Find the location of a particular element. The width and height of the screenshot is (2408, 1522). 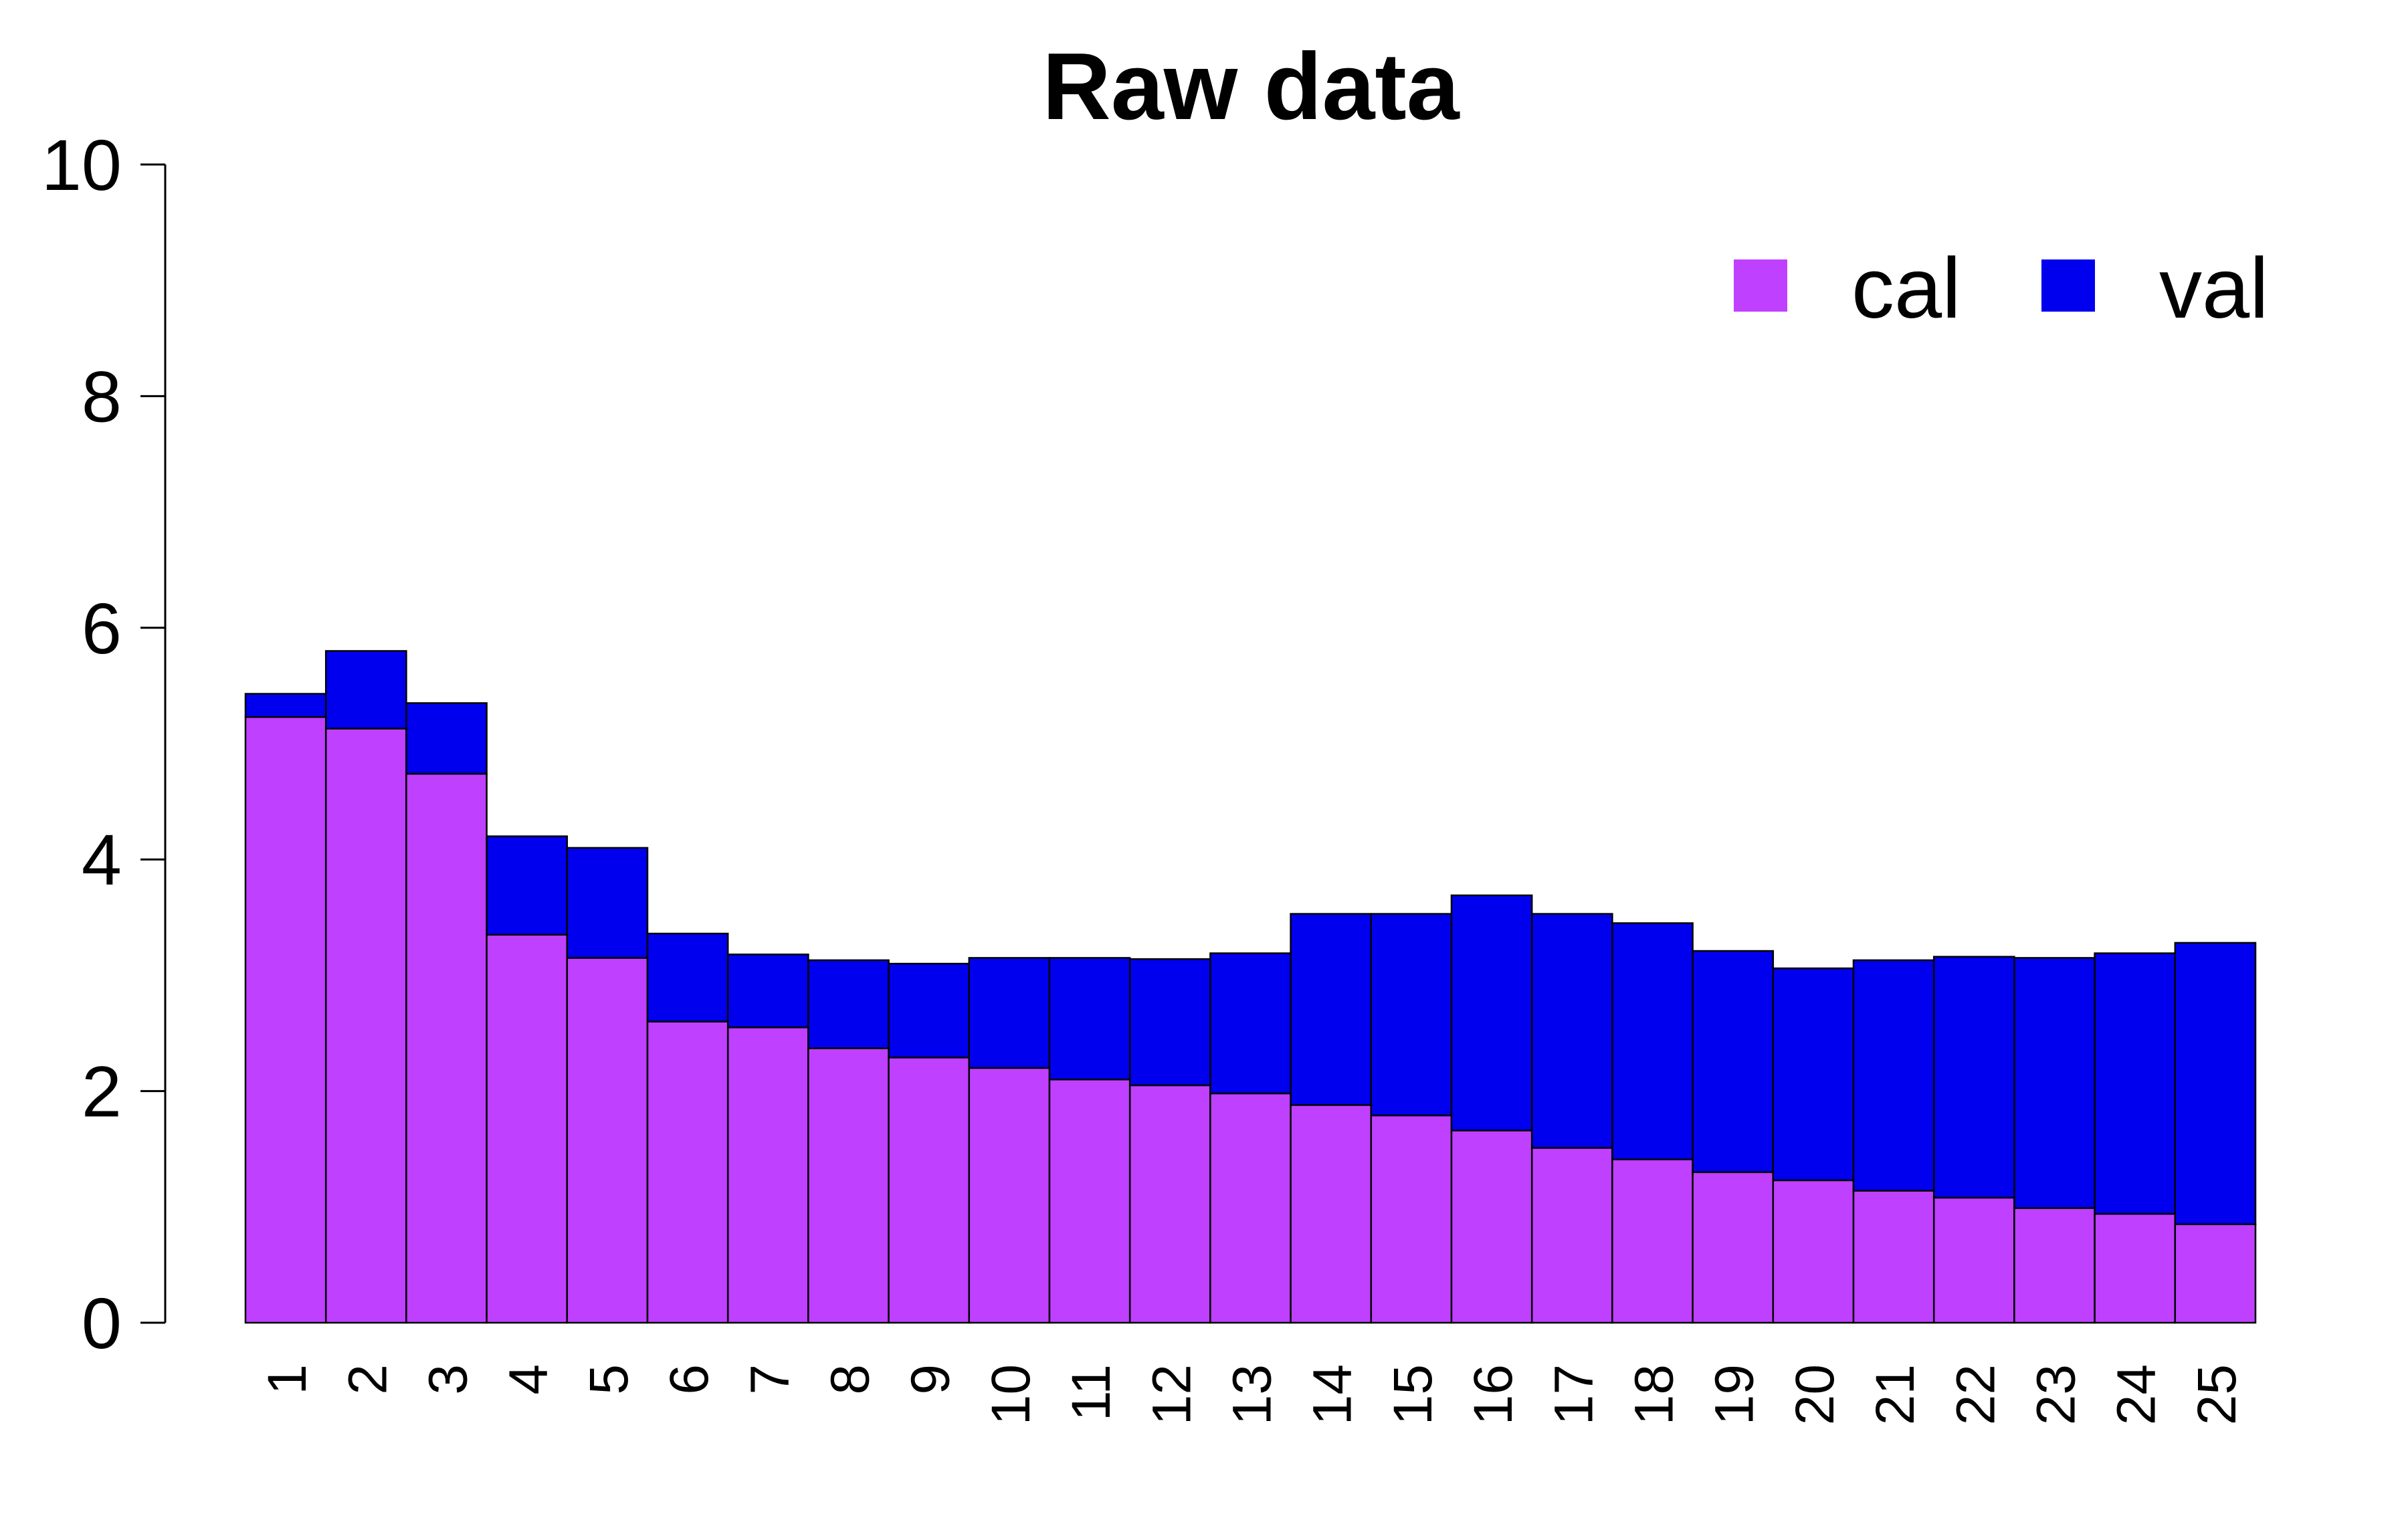

x-tick-label-13: 13 is located at coordinates (1252, 1394).